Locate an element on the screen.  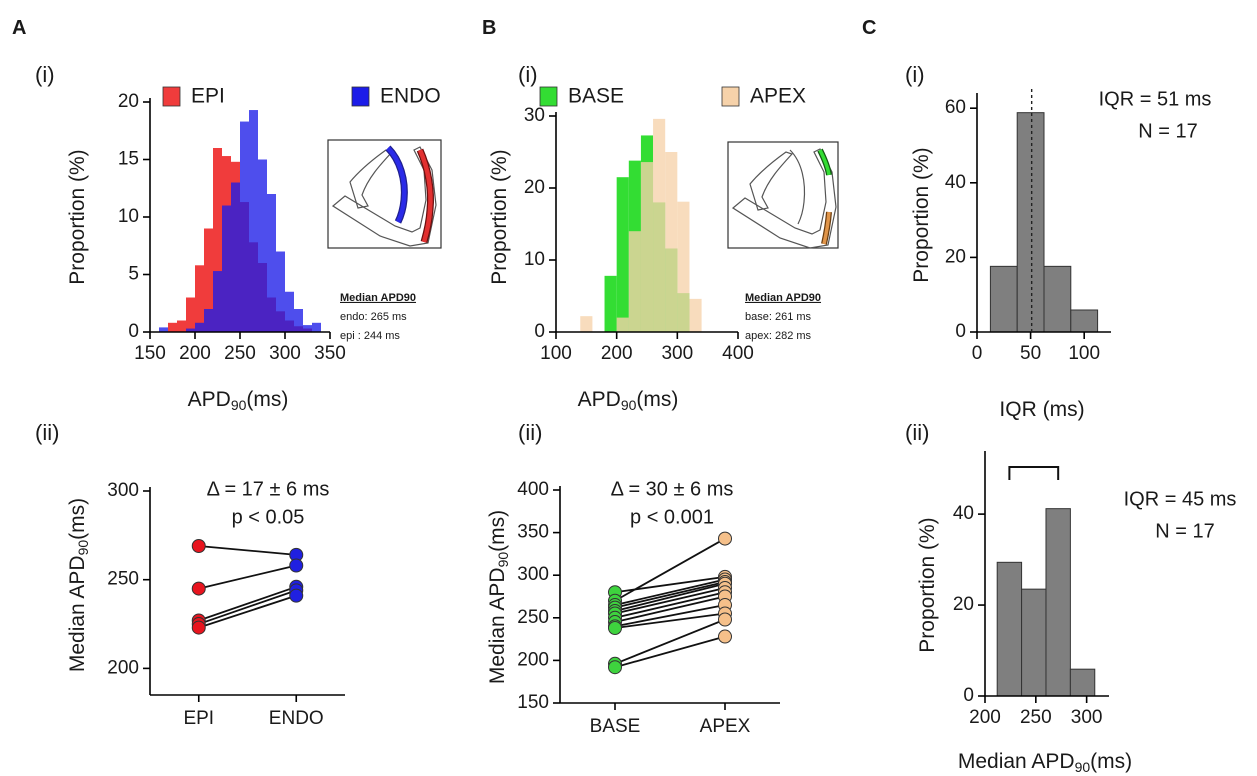
annotation: N = 17 is located at coordinates (1184, 531).